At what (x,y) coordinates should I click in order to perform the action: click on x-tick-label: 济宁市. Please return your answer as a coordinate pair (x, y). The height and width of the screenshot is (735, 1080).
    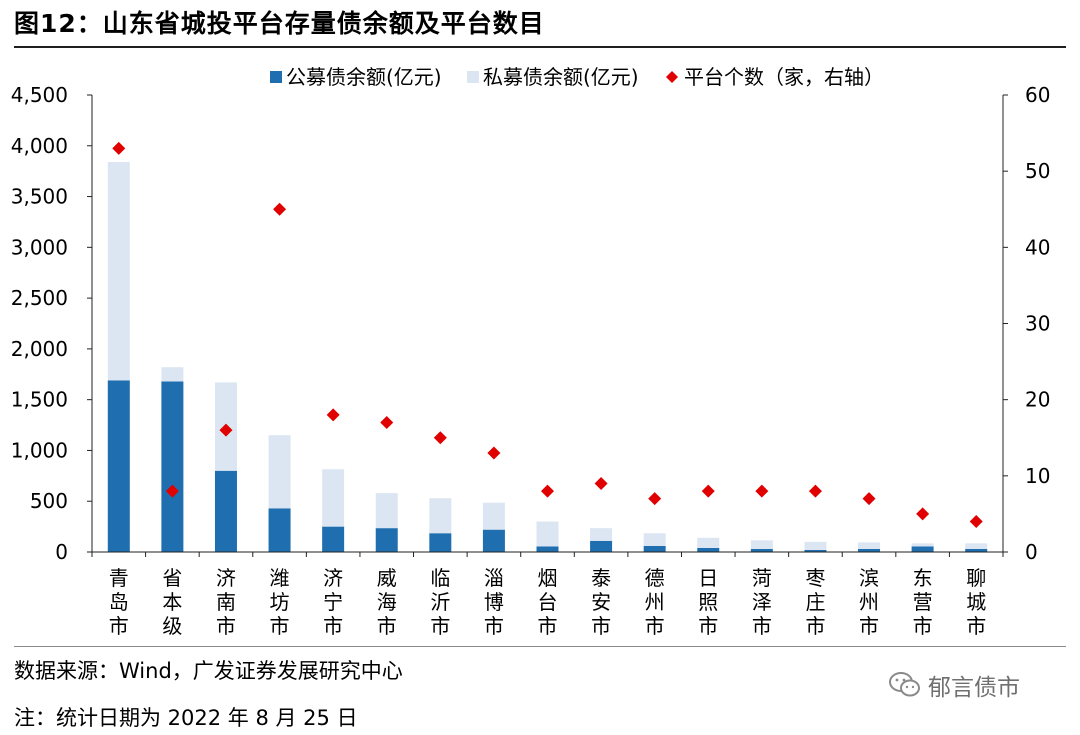
    Looking at the image, I should click on (333, 602).